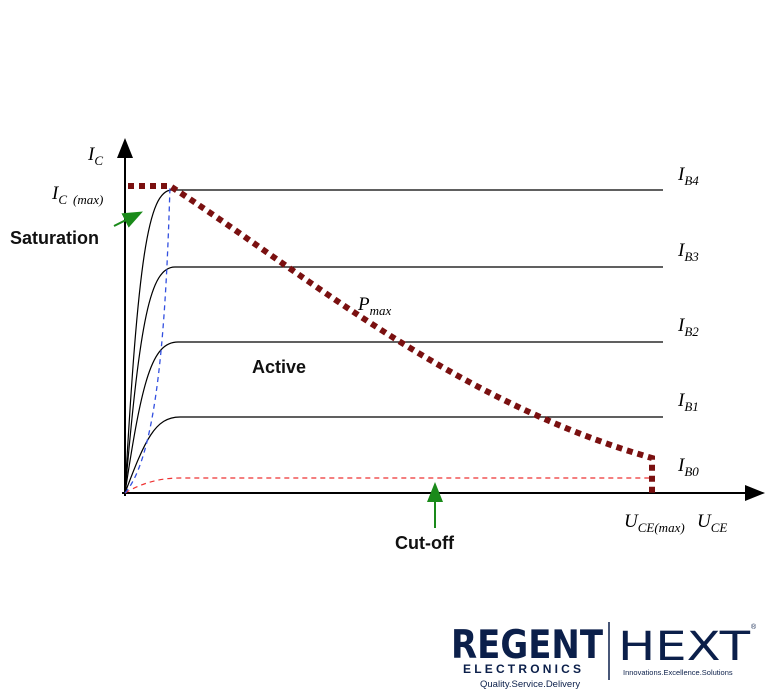 Image resolution: width=768 pixels, height=695 pixels. I want to click on logo-left-tagline: Quality.Service.Delivery, so click(530, 684).